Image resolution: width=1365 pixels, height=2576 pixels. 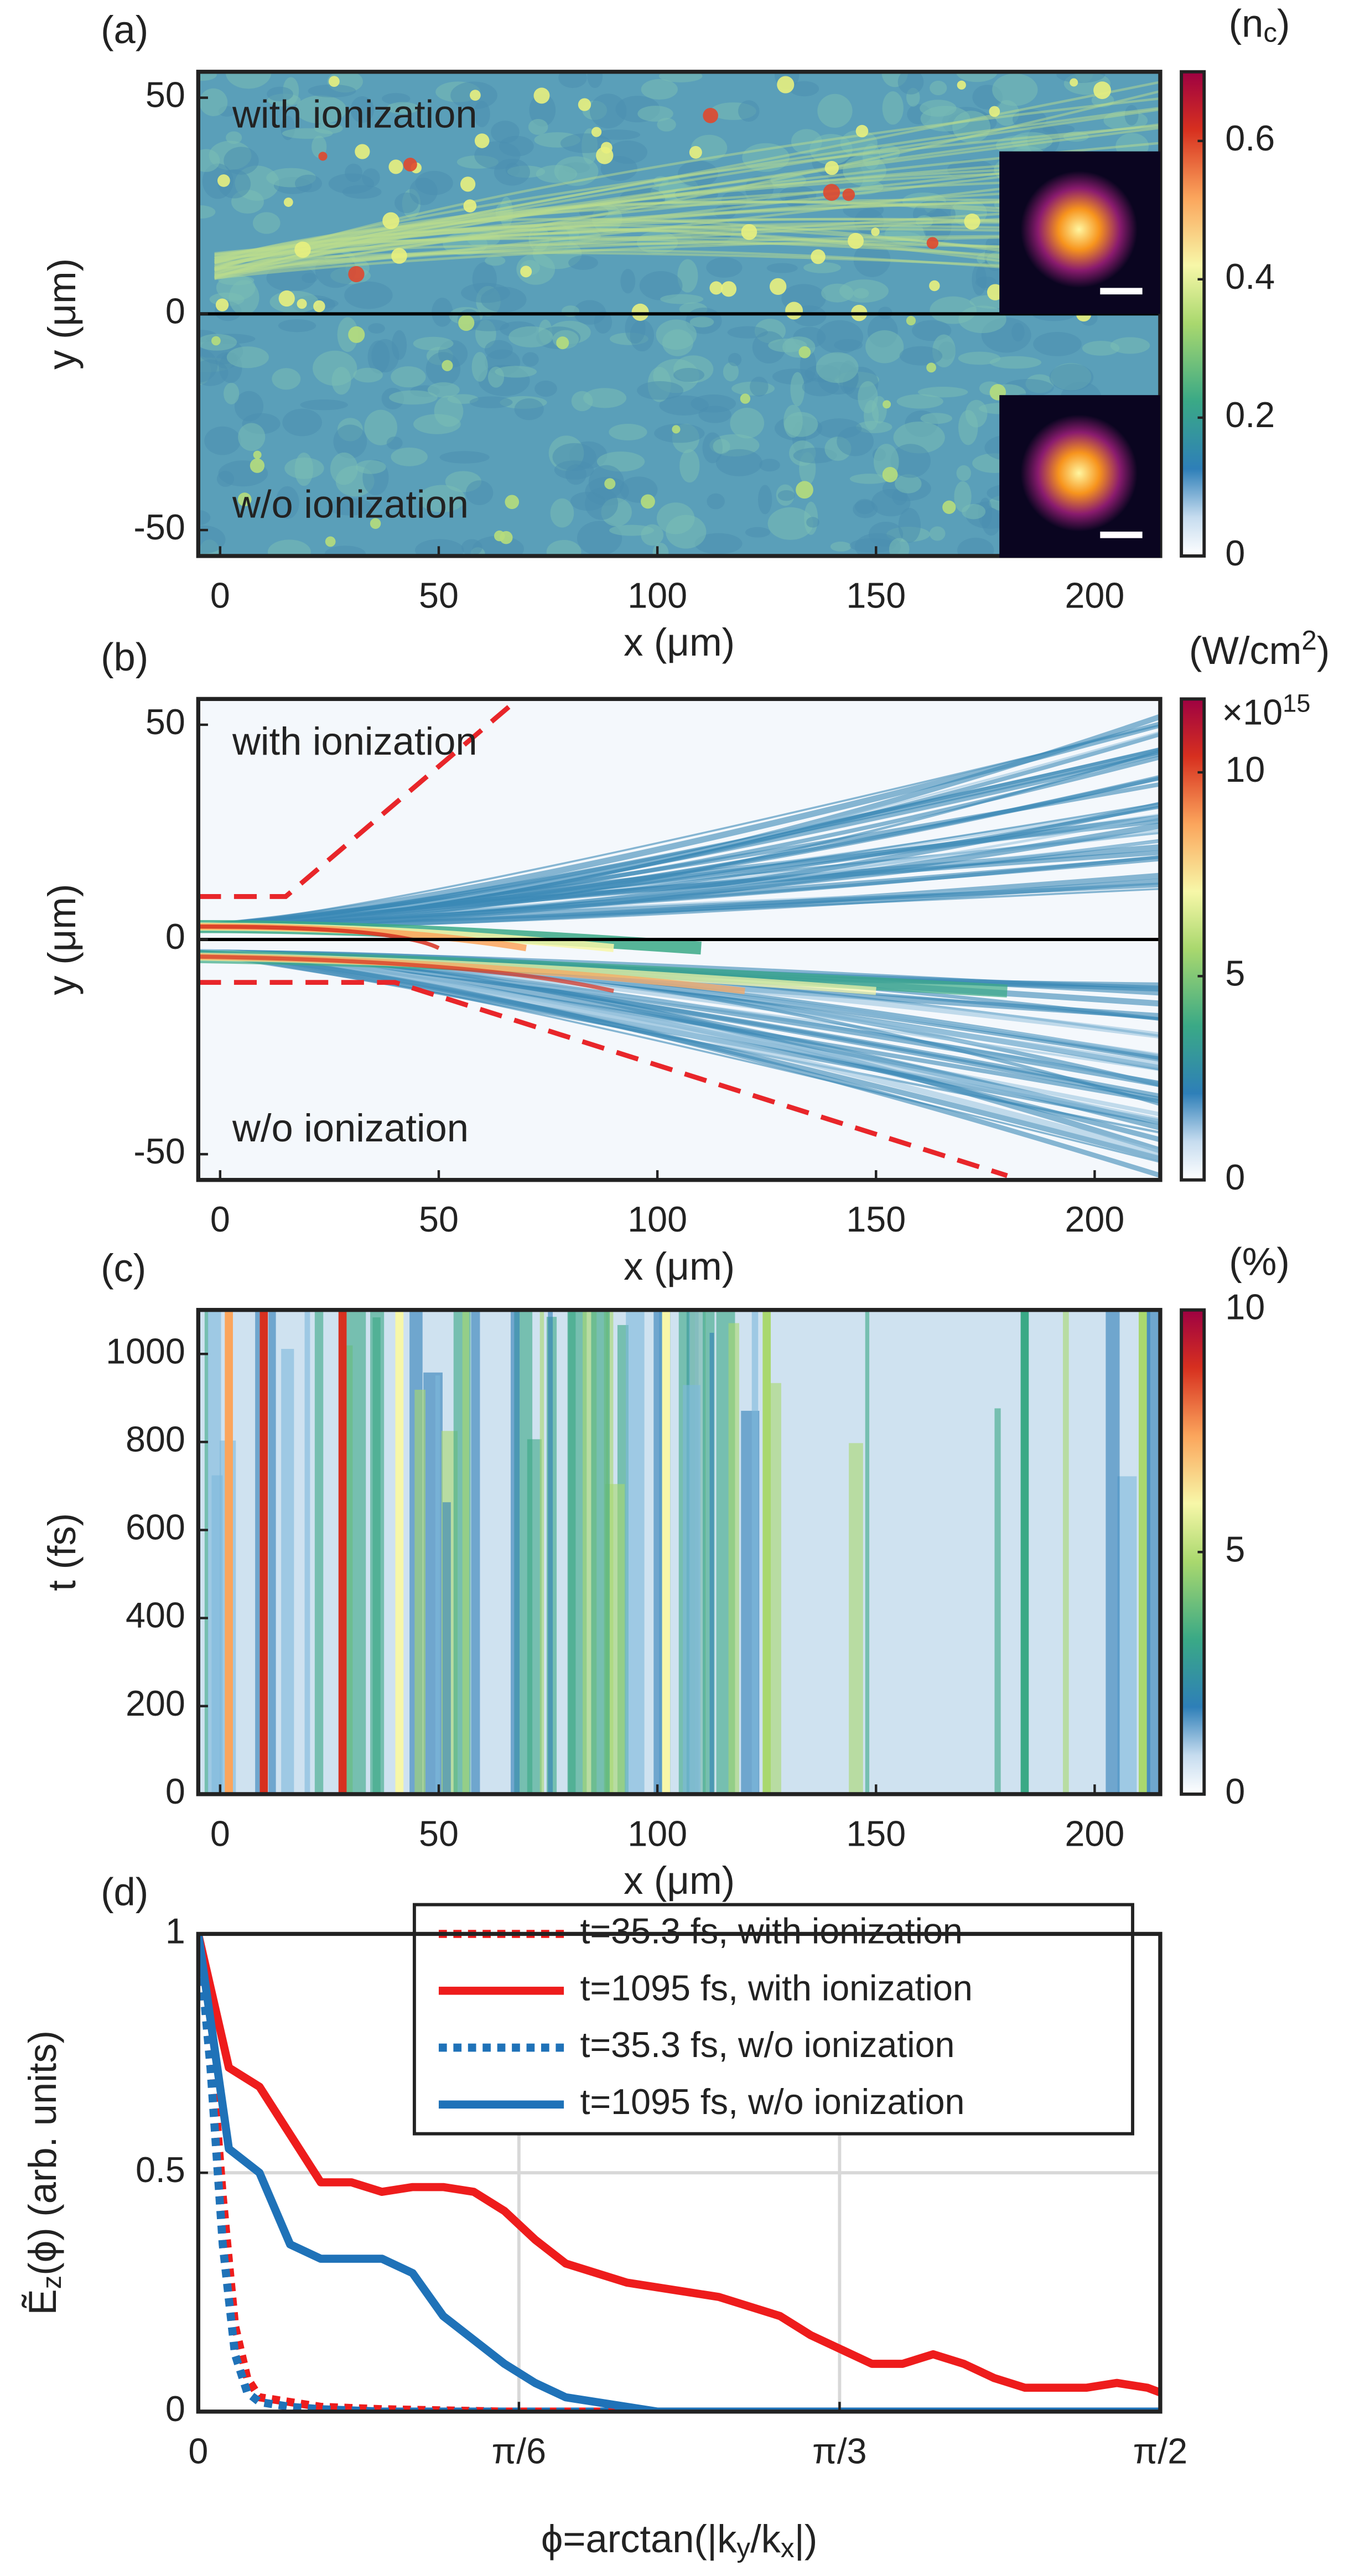 I want to click on legend-label: t=1095 fs, w/o ionization, so click(x=772, y=2102).